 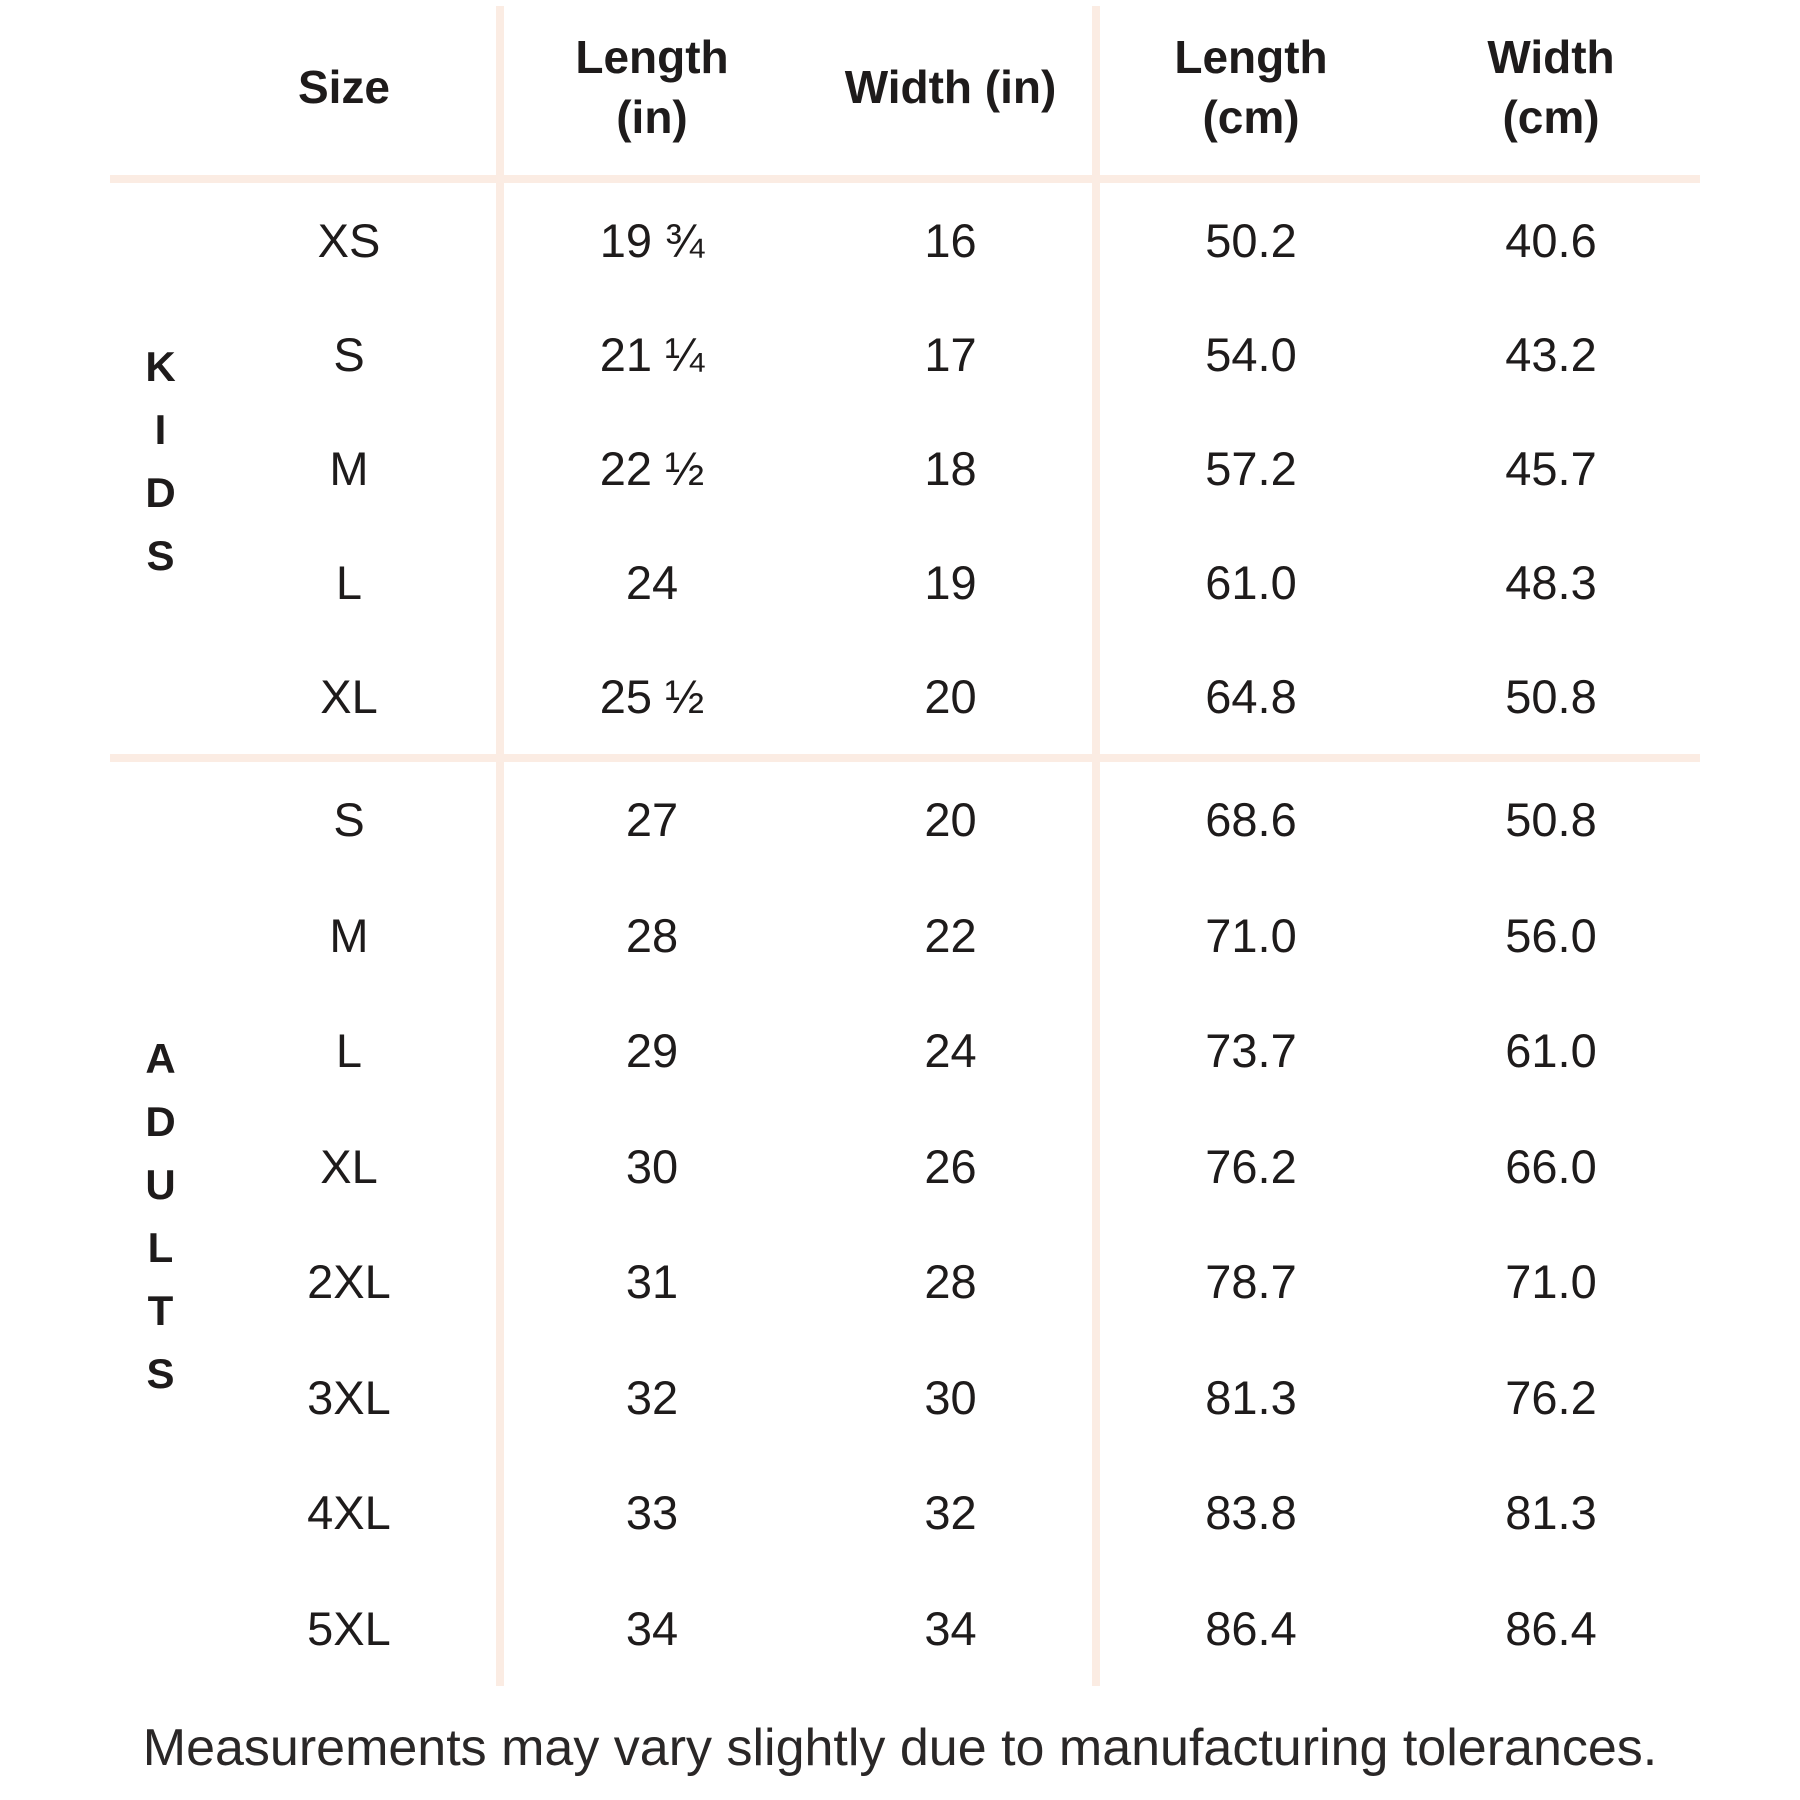 I want to click on table-row: XL 25 ½ 20 64.8 50.8, so click(x=905, y=697).